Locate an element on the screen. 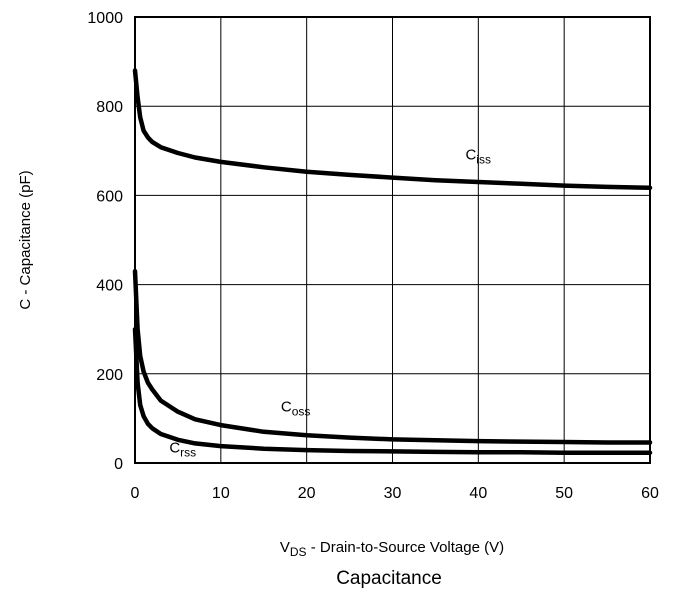 The image size is (677, 593). x-tick-label: 0 is located at coordinates (135, 493).